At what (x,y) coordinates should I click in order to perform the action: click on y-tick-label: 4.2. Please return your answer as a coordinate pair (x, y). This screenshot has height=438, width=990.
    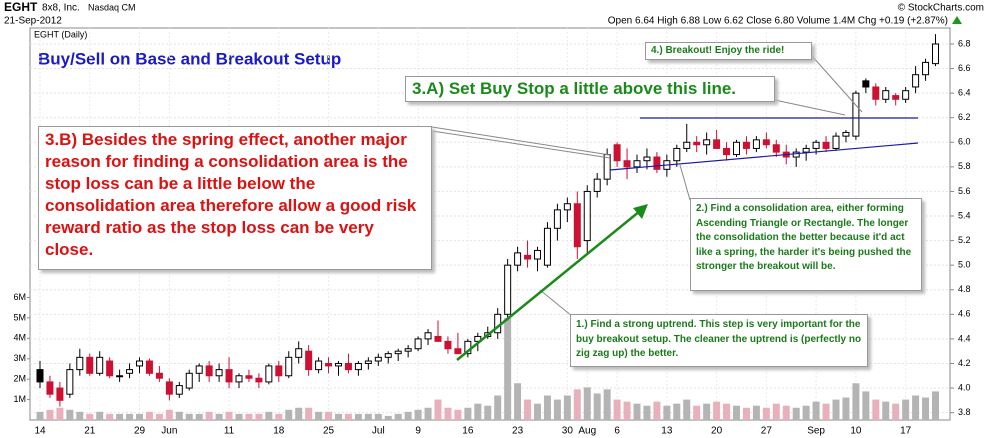
    Looking at the image, I should click on (964, 363).